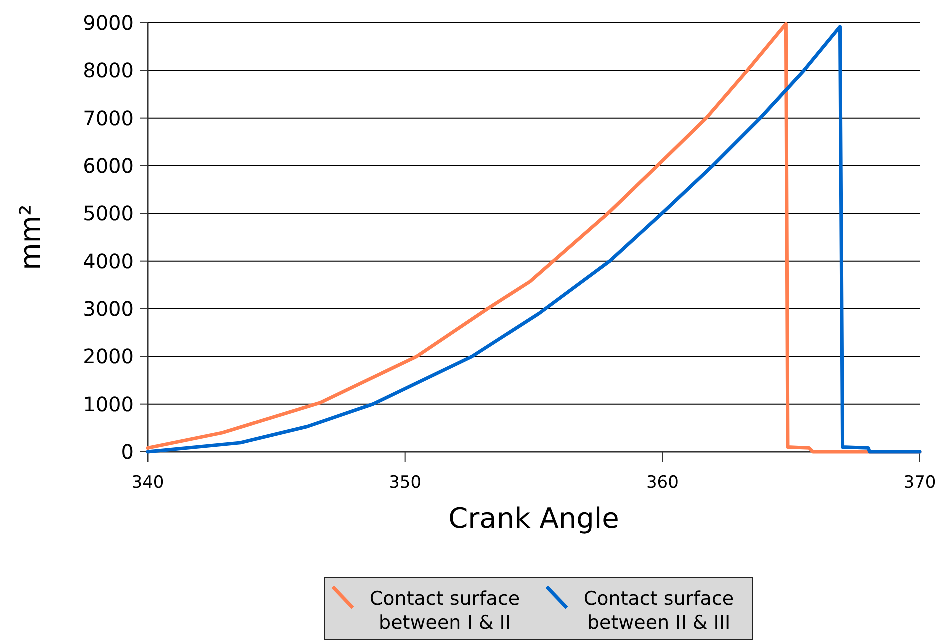 Image resolution: width=943 pixels, height=641 pixels. I want to click on legend-label: Contact surface between II & III, so click(659, 611).